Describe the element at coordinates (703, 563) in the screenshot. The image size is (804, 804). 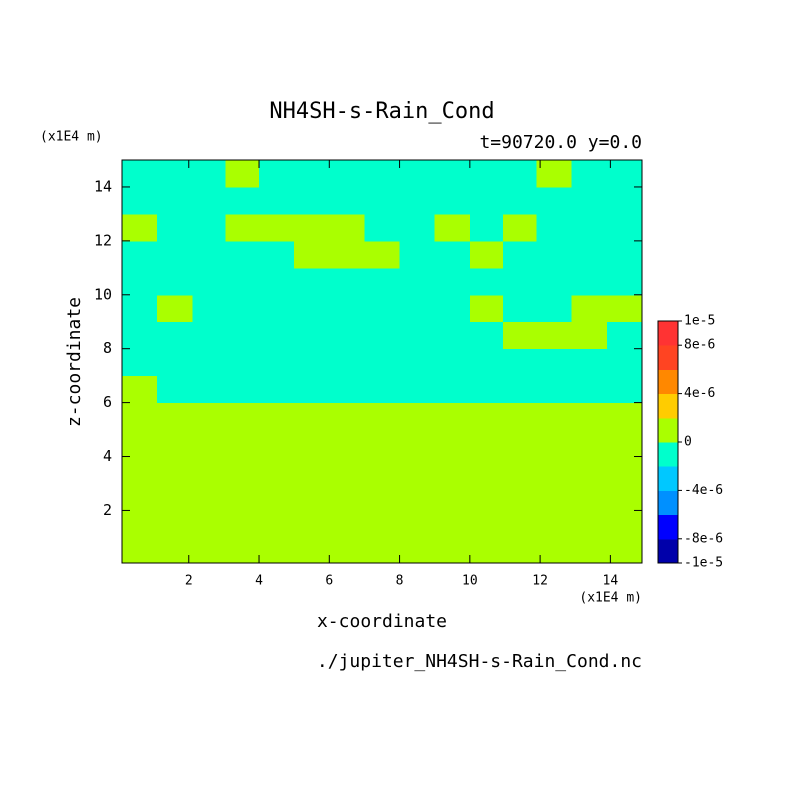
I see `colorbar-label: -1e-5` at that location.